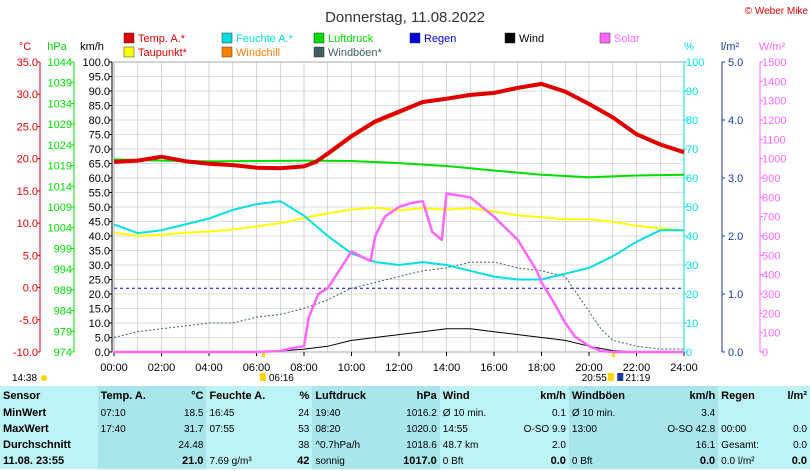 The width and height of the screenshot is (810, 471). What do you see at coordinates (131, 429) in the screenshot?
I see `table-cell: 17:40` at bounding box center [131, 429].